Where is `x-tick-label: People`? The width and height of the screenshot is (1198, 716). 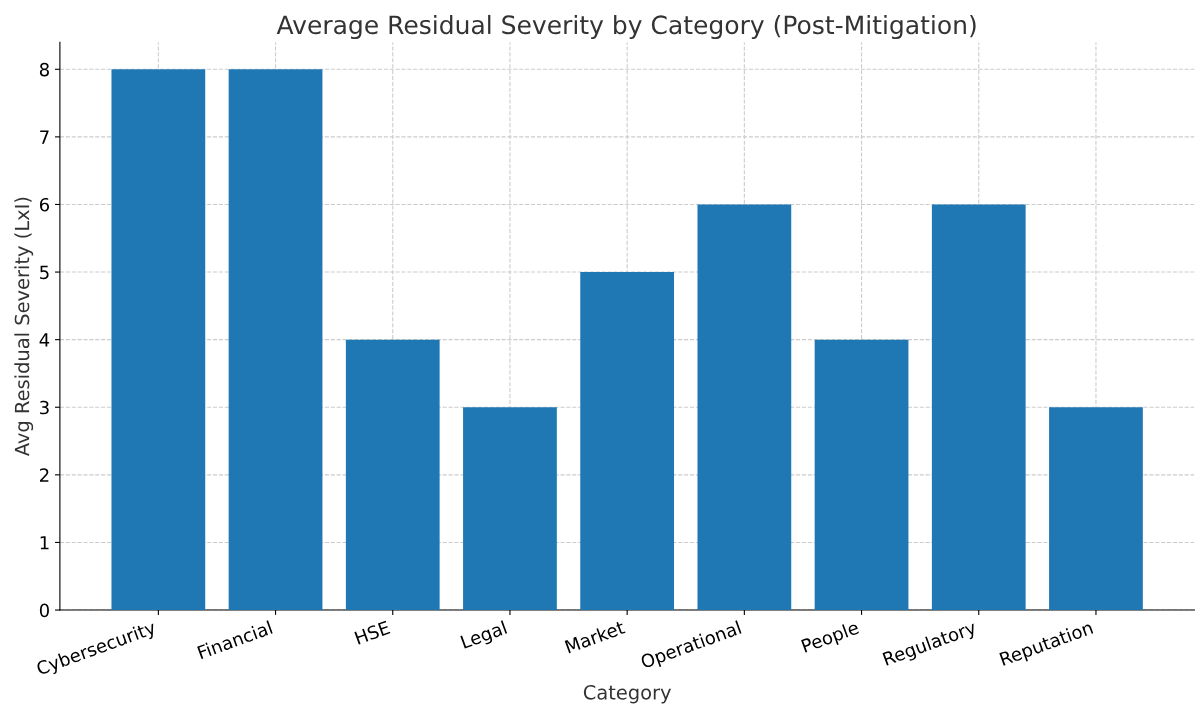
x-tick-label: People is located at coordinates (830, 638).